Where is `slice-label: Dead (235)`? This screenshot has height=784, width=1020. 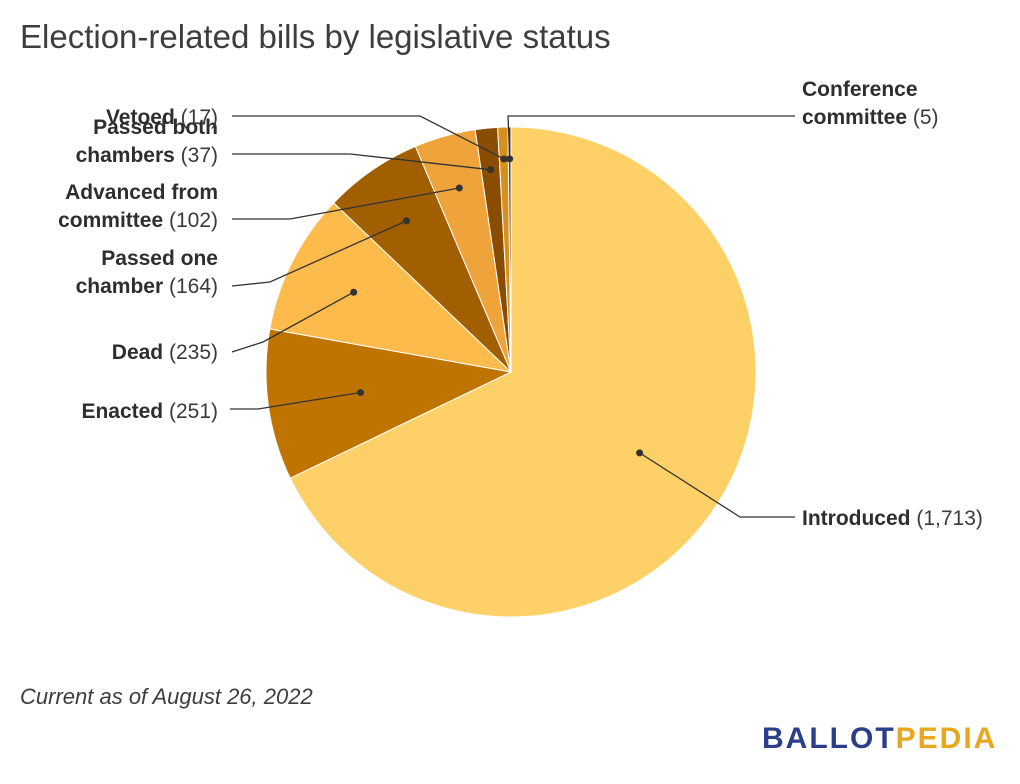 slice-label: Dead (235) is located at coordinates (165, 352).